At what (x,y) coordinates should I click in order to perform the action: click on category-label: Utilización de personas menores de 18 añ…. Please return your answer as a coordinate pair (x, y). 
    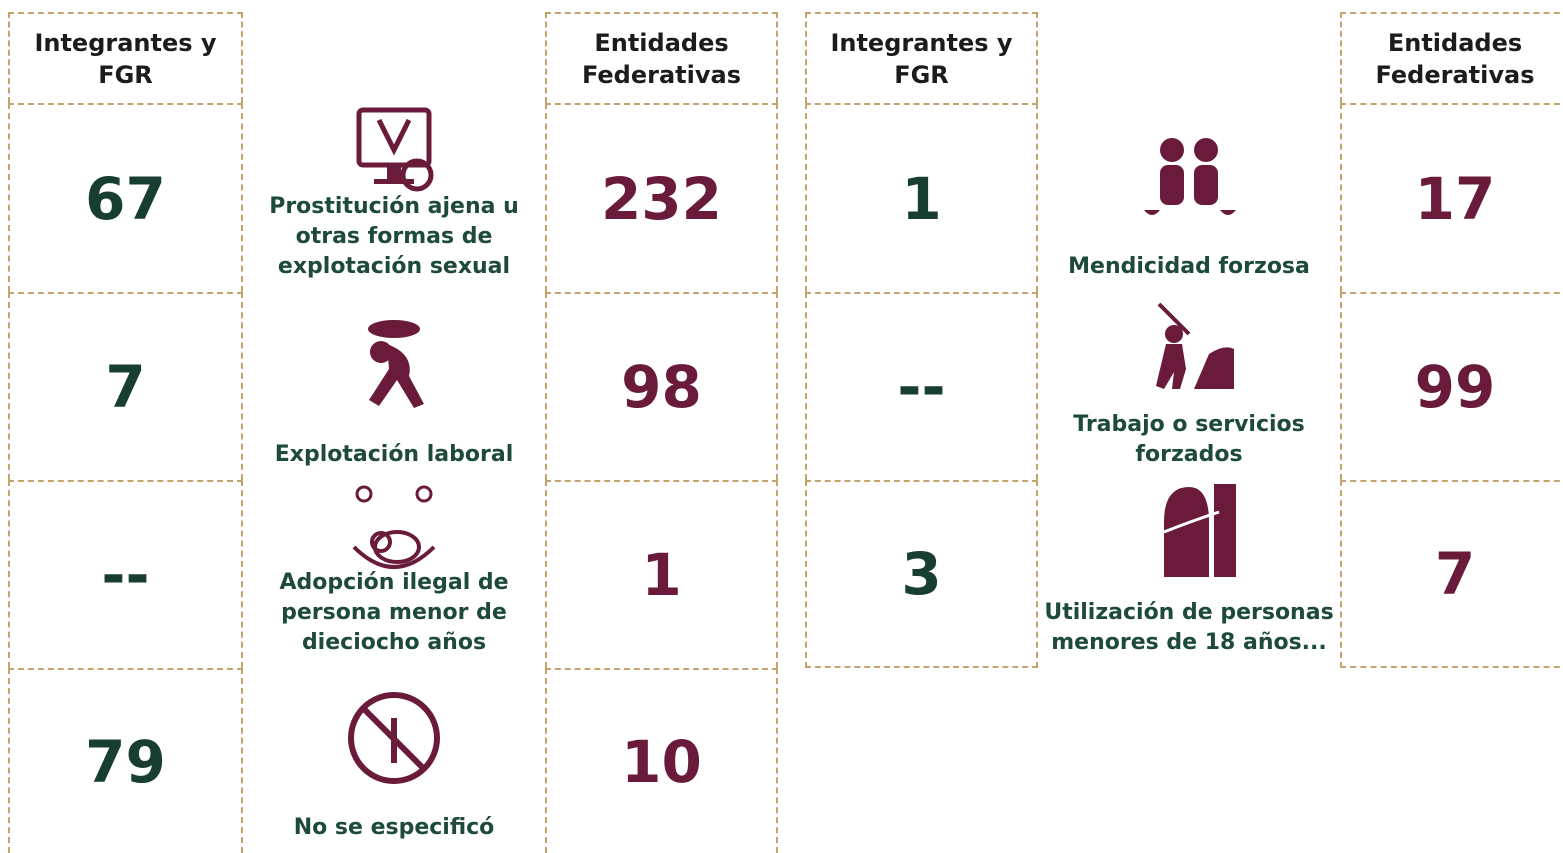
    Looking at the image, I should click on (1189, 627).